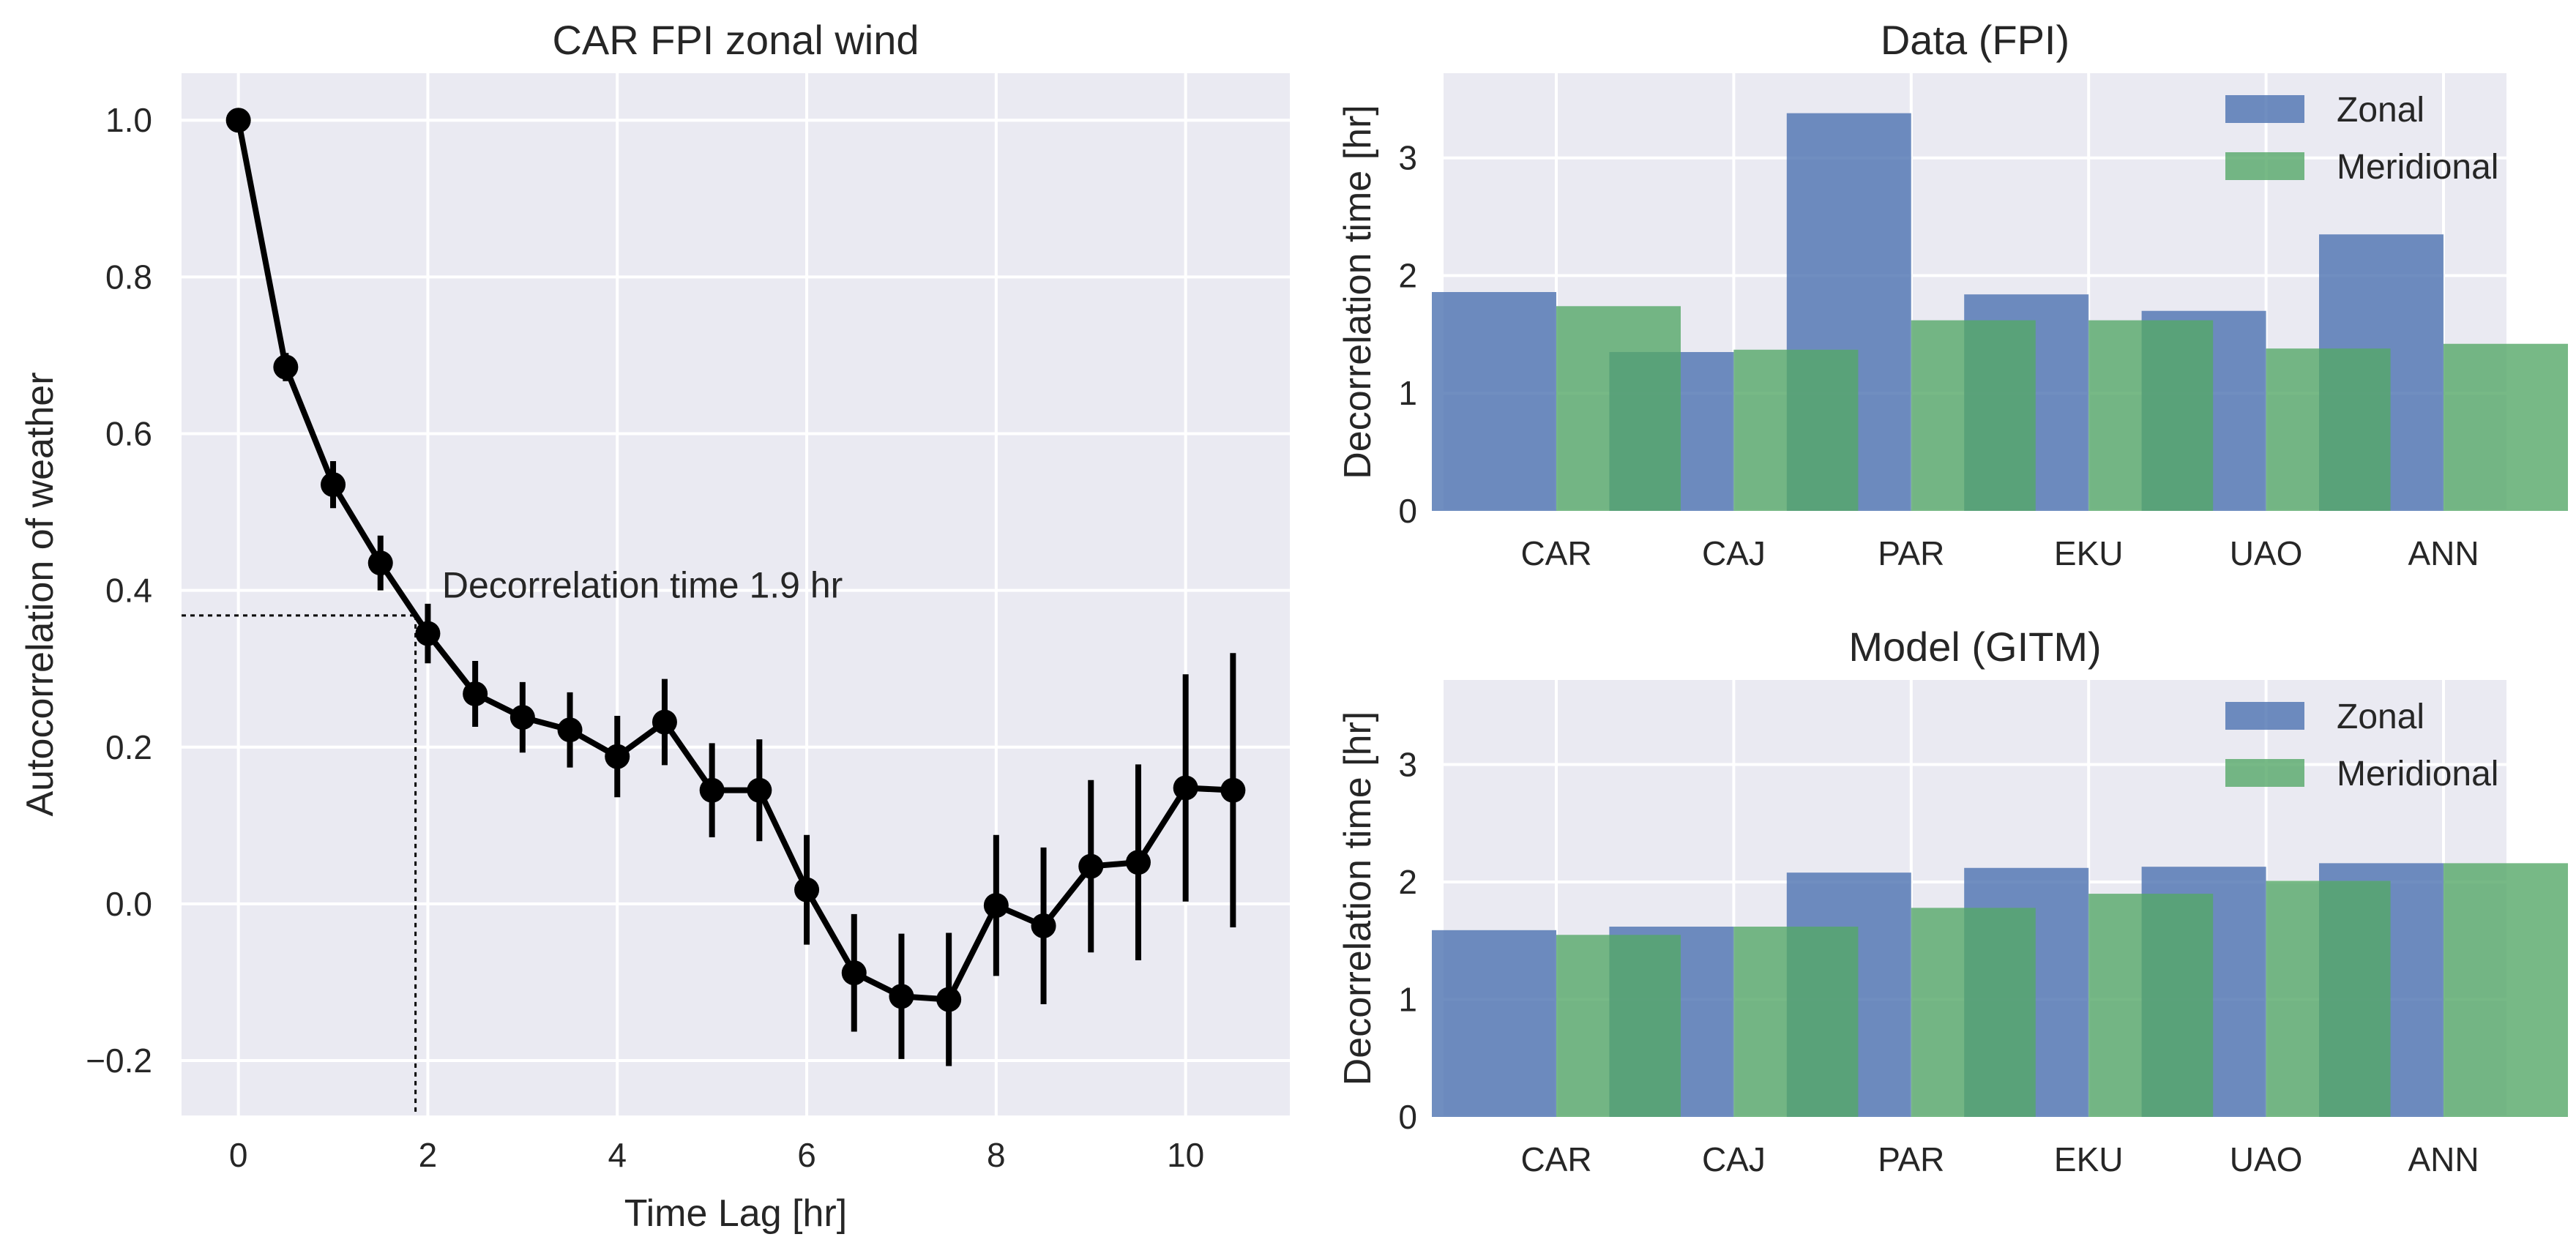 The height and width of the screenshot is (1256, 2576). I want to click on x-tick-label: 8, so click(996, 1155).